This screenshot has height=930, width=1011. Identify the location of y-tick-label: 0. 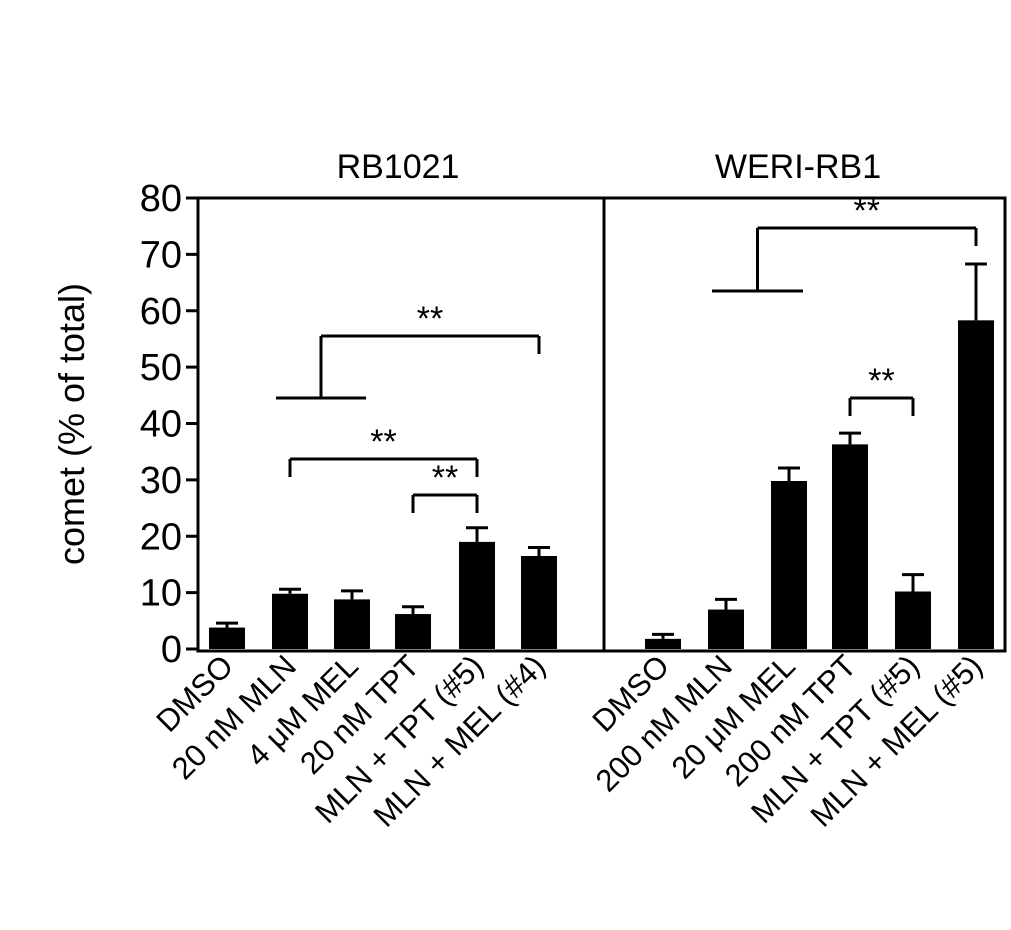
(171, 650).